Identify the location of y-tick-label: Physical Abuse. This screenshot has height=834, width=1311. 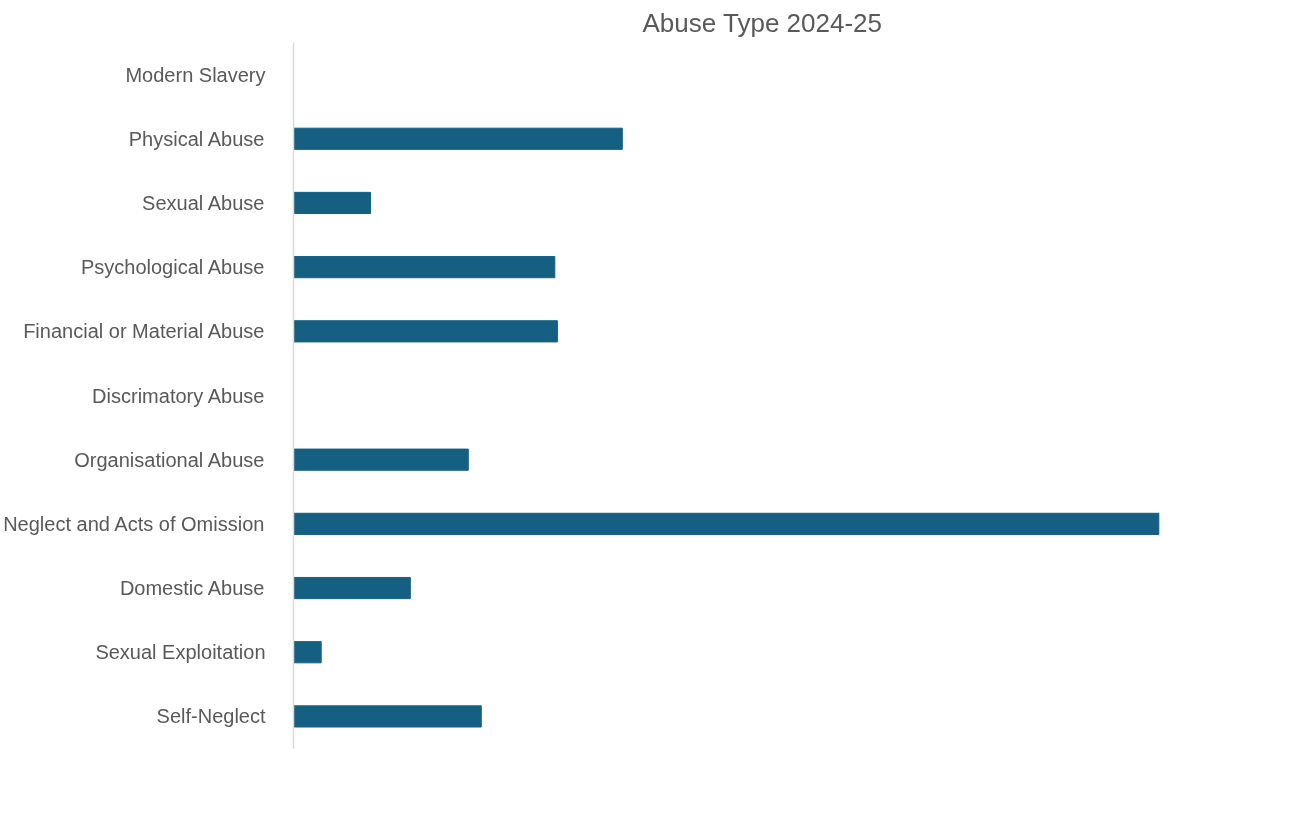
(196, 138).